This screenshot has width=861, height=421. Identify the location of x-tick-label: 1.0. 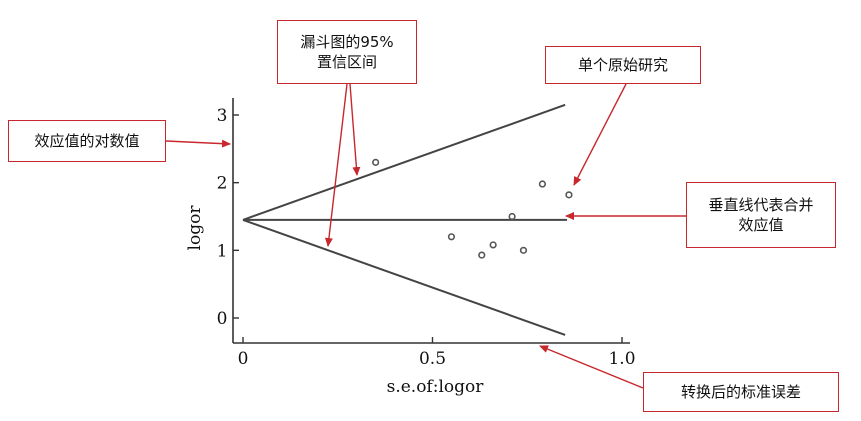
(621, 359).